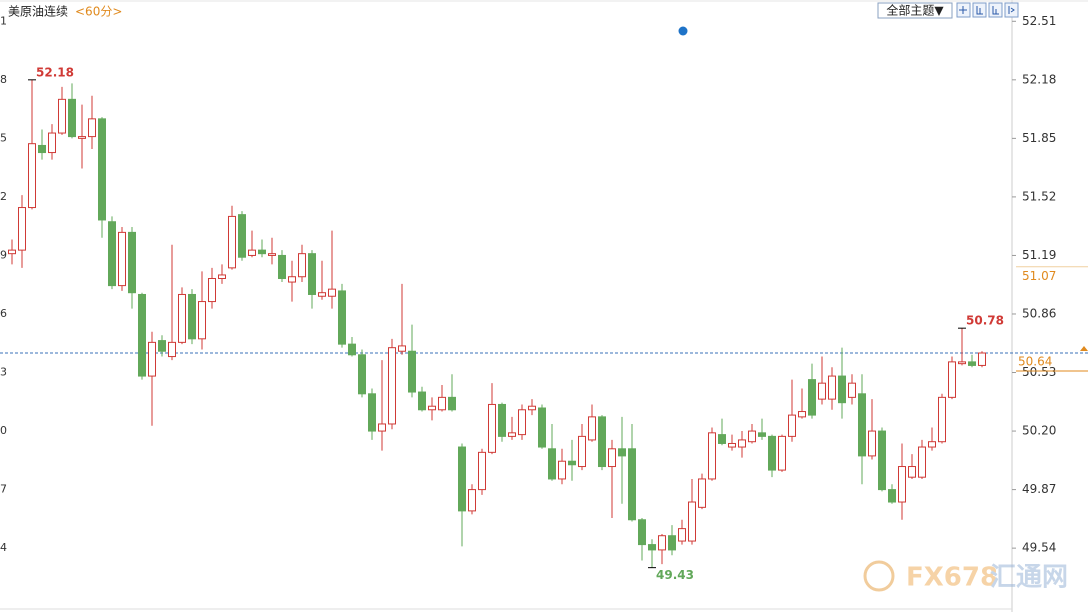 Image resolution: width=1088 pixels, height=612 pixels. What do you see at coordinates (3, 430) in the screenshot?
I see `left-tick-label: 0` at bounding box center [3, 430].